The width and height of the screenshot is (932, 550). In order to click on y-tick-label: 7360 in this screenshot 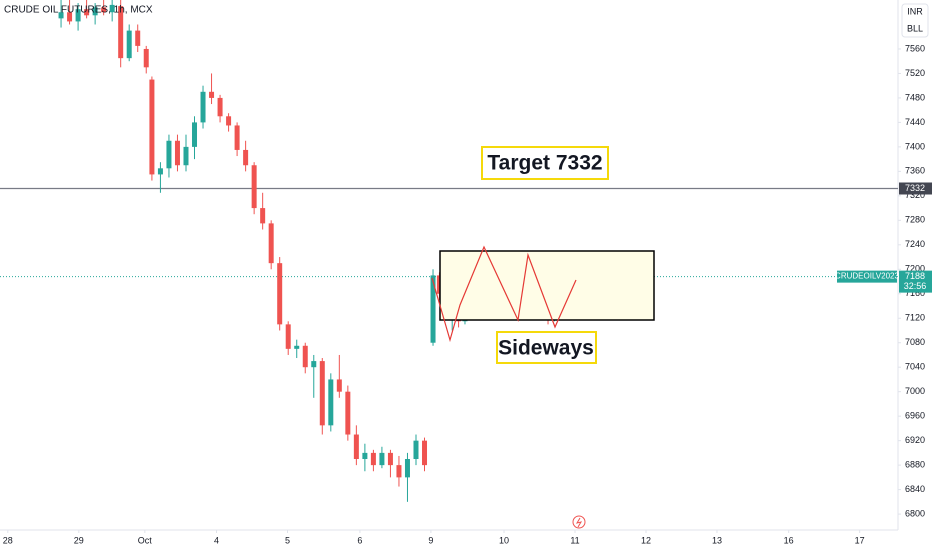, I will do `click(915, 171)`.